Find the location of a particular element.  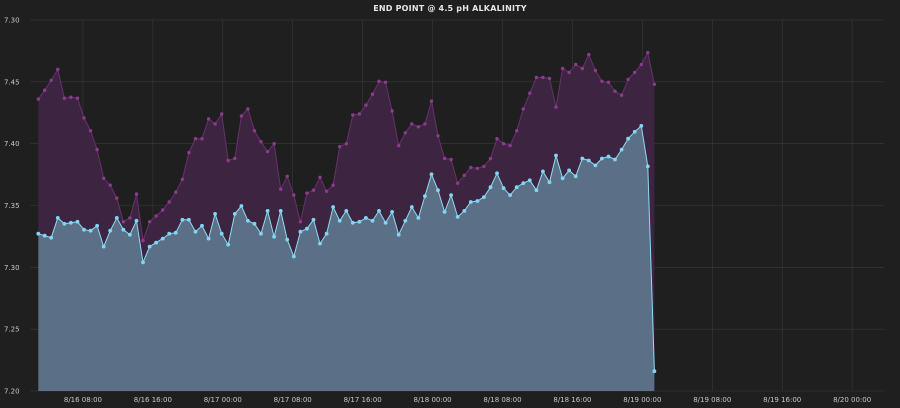

y-axis-ticks: 7.30 7.45 7.40 7.35 7.30 7.25 7.20 is located at coordinates (12, 206).